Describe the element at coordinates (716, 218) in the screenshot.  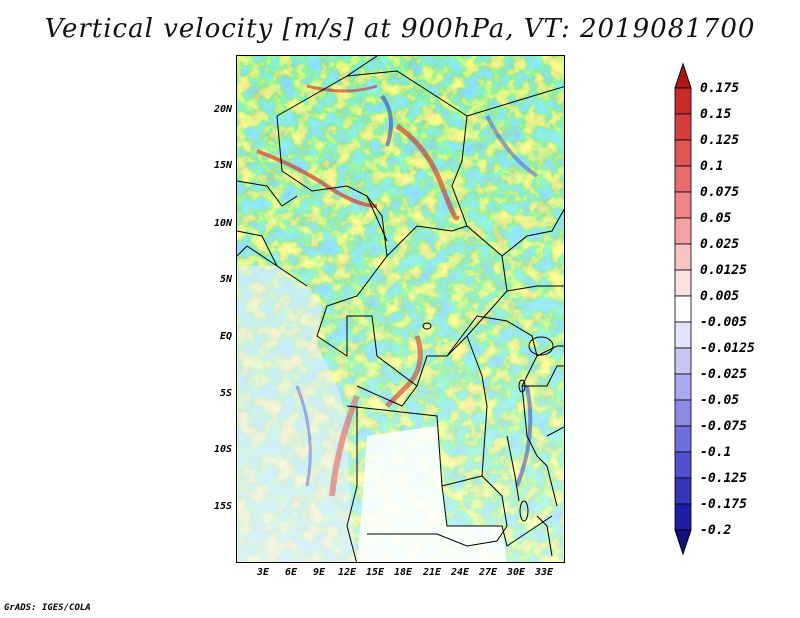
I see `colorbar-label: 0.05` at that location.